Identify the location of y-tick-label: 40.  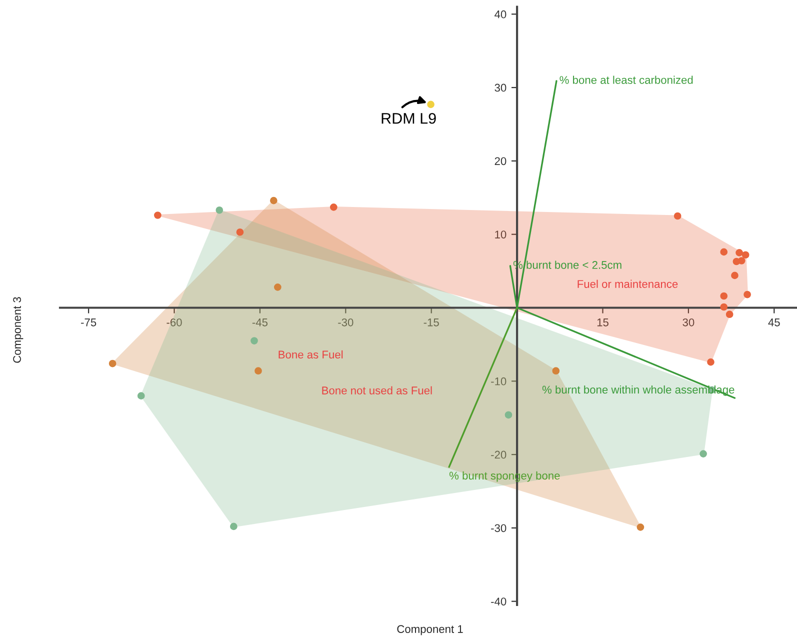
(500, 14).